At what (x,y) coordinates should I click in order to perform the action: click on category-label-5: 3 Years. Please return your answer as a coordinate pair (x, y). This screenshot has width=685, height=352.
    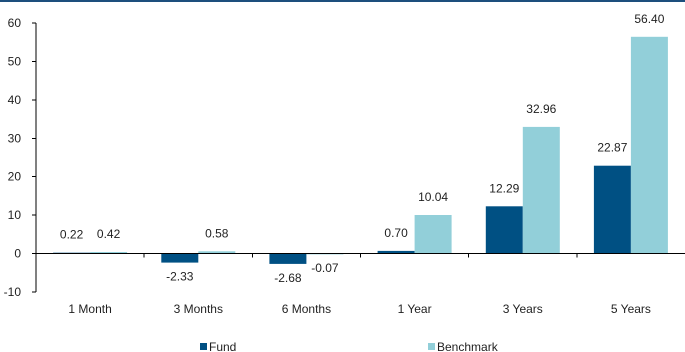
    Looking at the image, I should click on (523, 309).